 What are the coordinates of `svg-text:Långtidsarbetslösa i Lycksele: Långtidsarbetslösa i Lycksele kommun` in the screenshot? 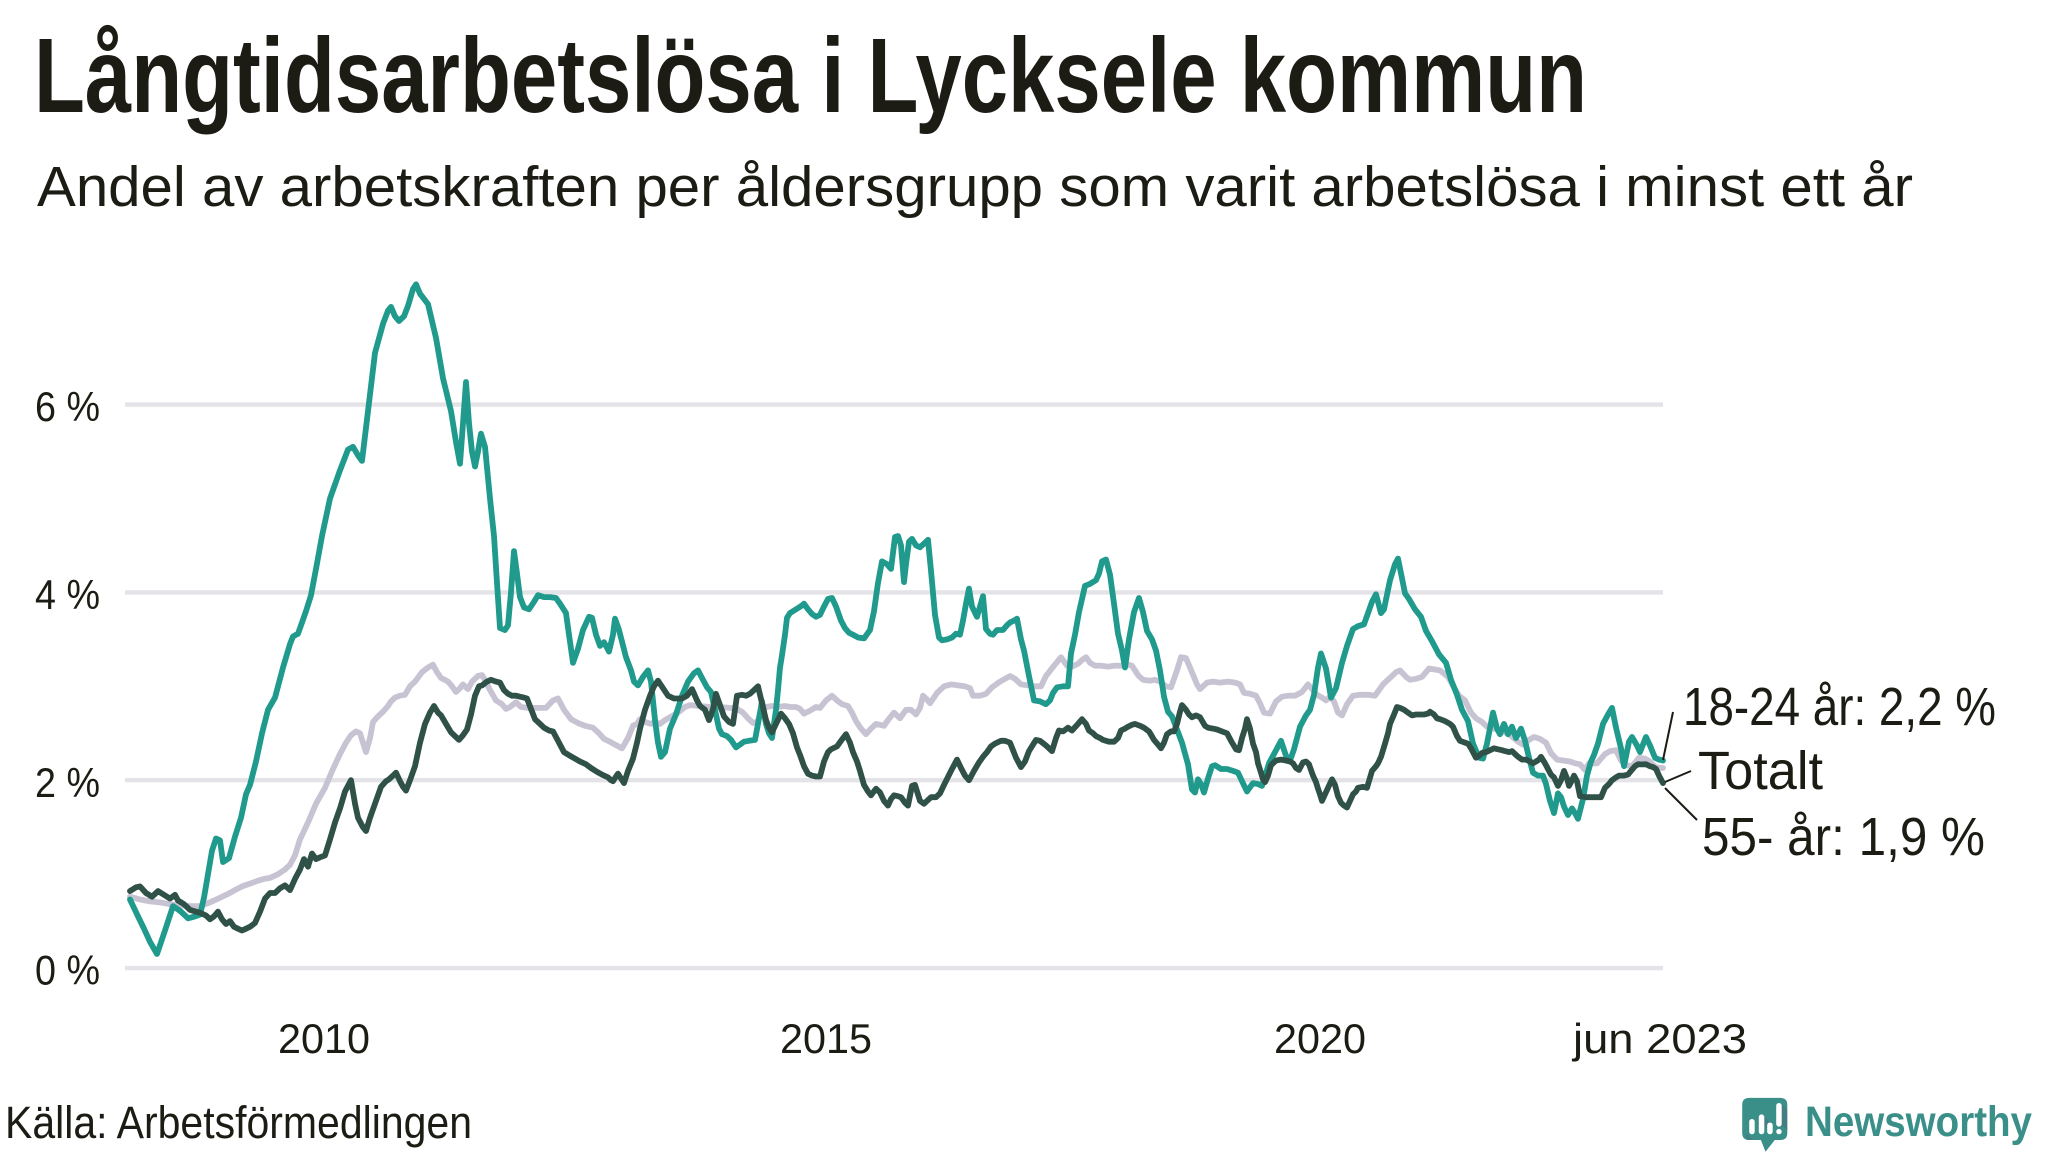 It's located at (810, 76).